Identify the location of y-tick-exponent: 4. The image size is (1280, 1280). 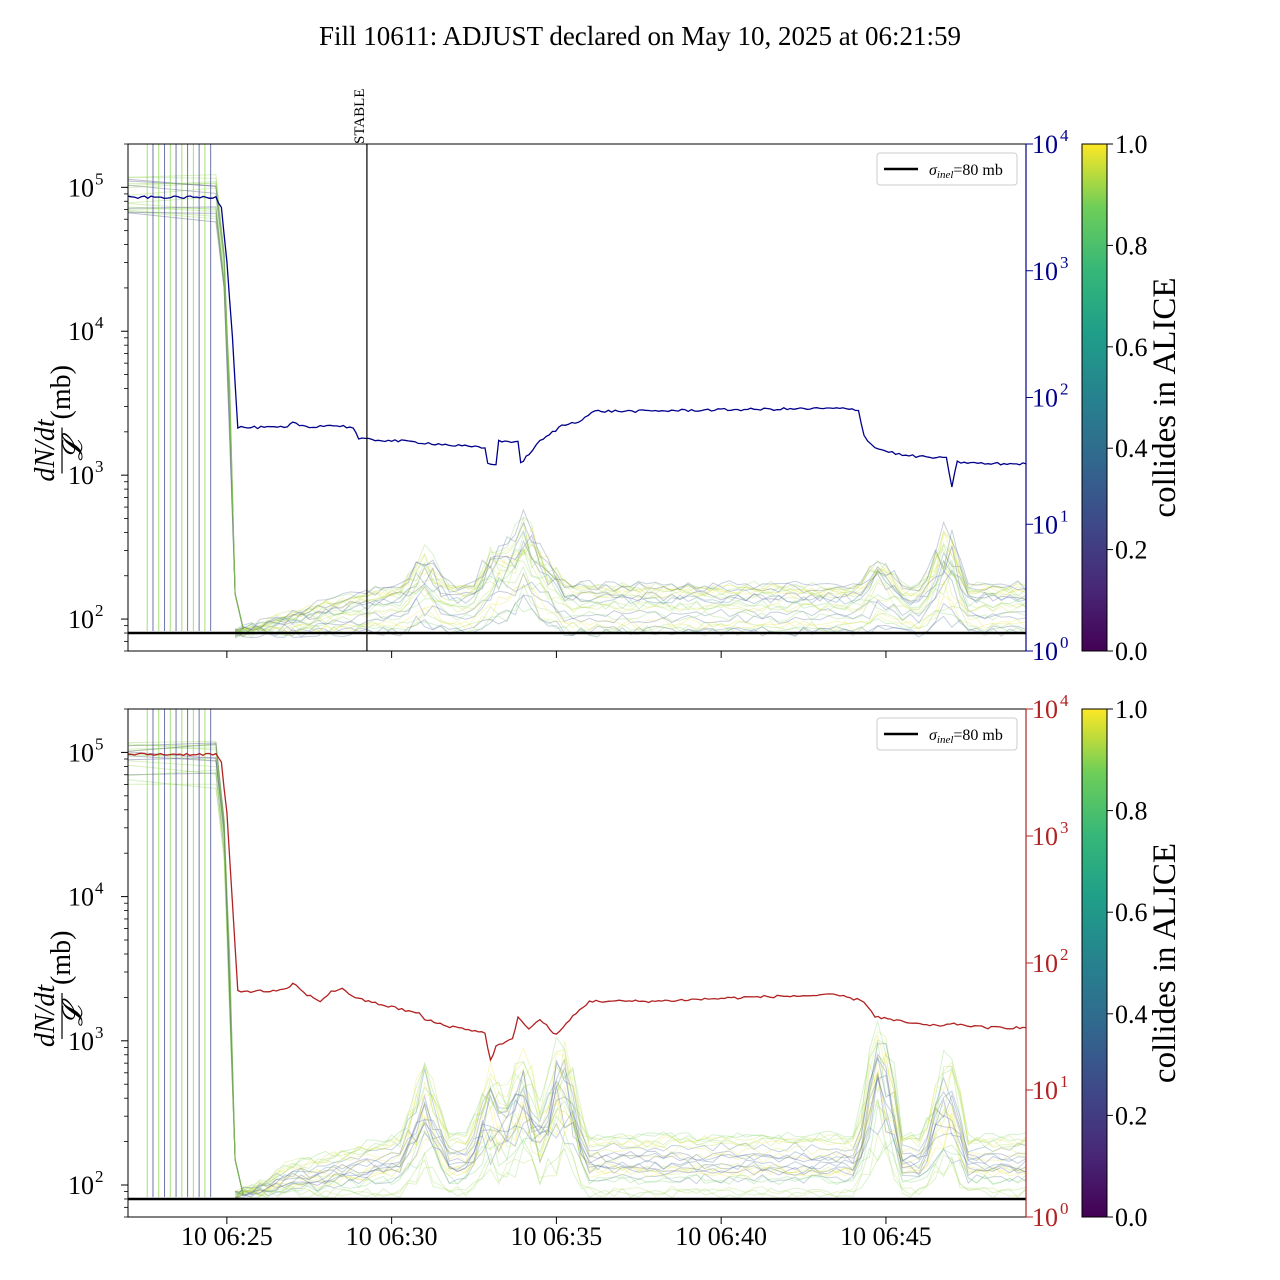
(99, 888).